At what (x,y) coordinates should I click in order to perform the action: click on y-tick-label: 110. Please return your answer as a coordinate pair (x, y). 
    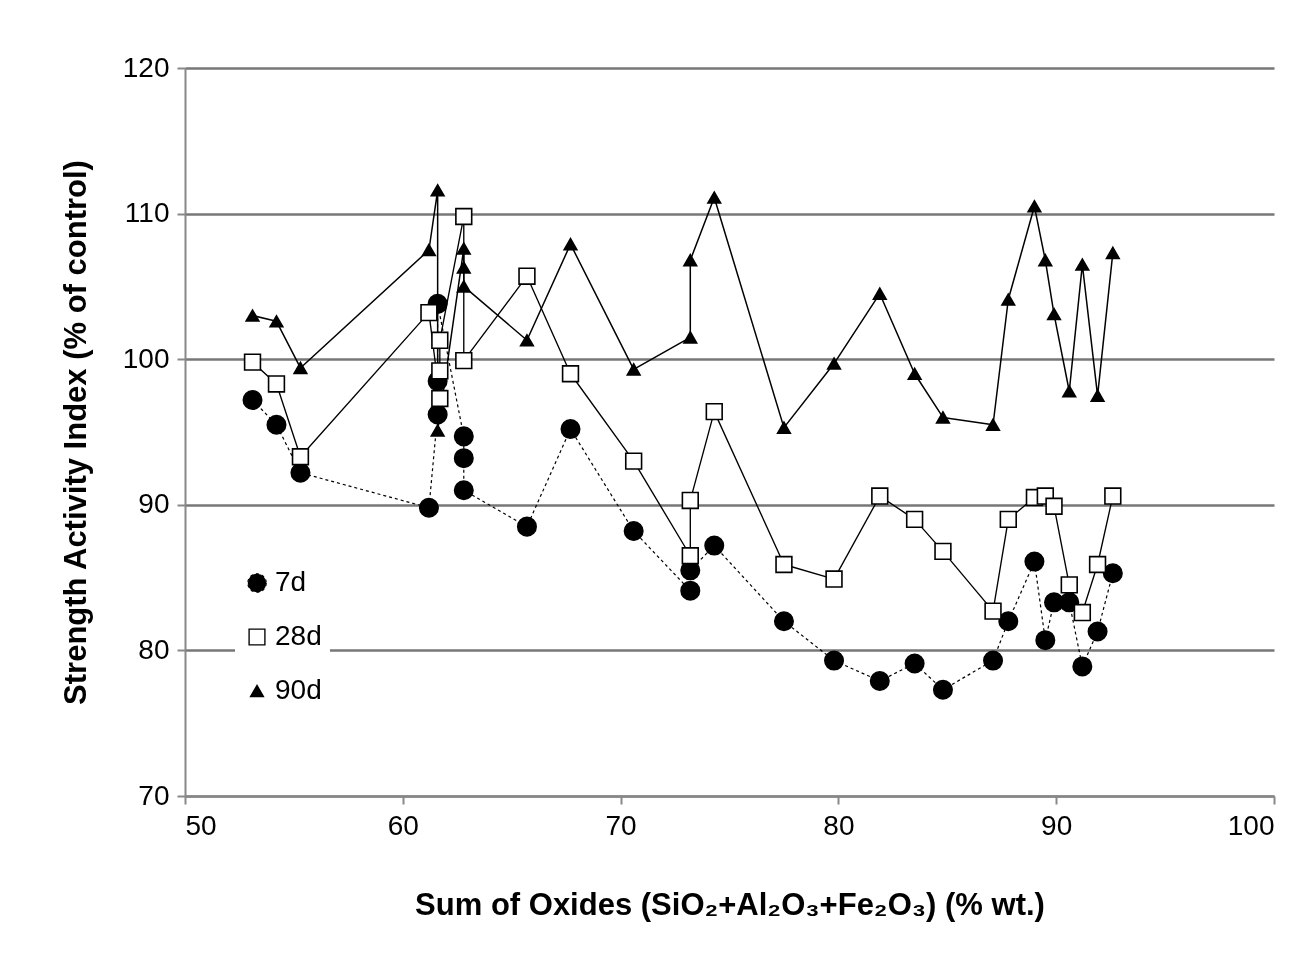
    Looking at the image, I should click on (147, 213).